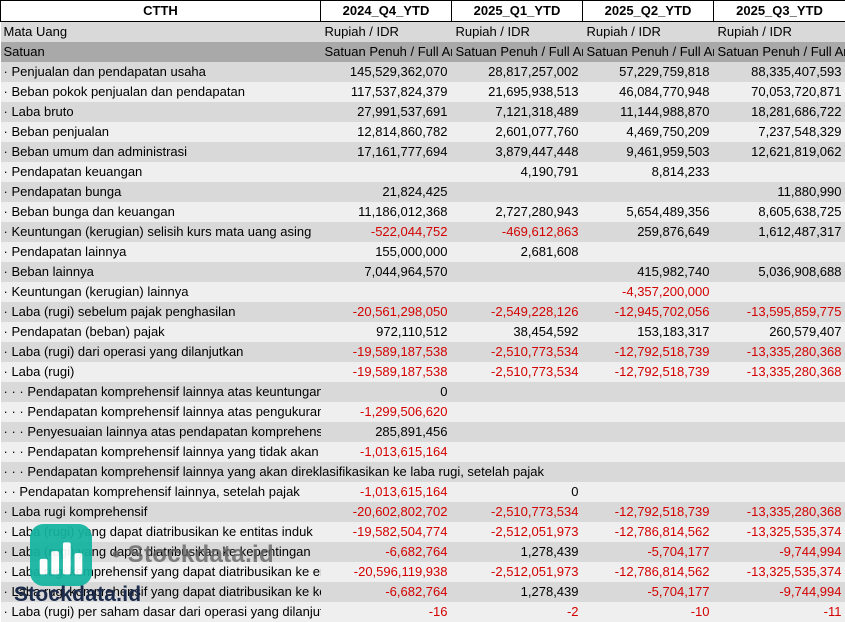  I want to click on cell-value: 57,229,759,818, so click(648, 72).